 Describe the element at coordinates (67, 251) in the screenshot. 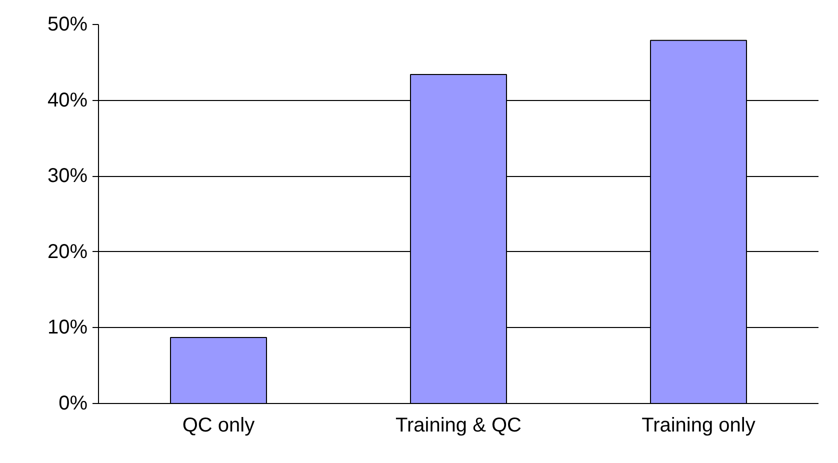

I see `y-tick-label: 20%` at that location.